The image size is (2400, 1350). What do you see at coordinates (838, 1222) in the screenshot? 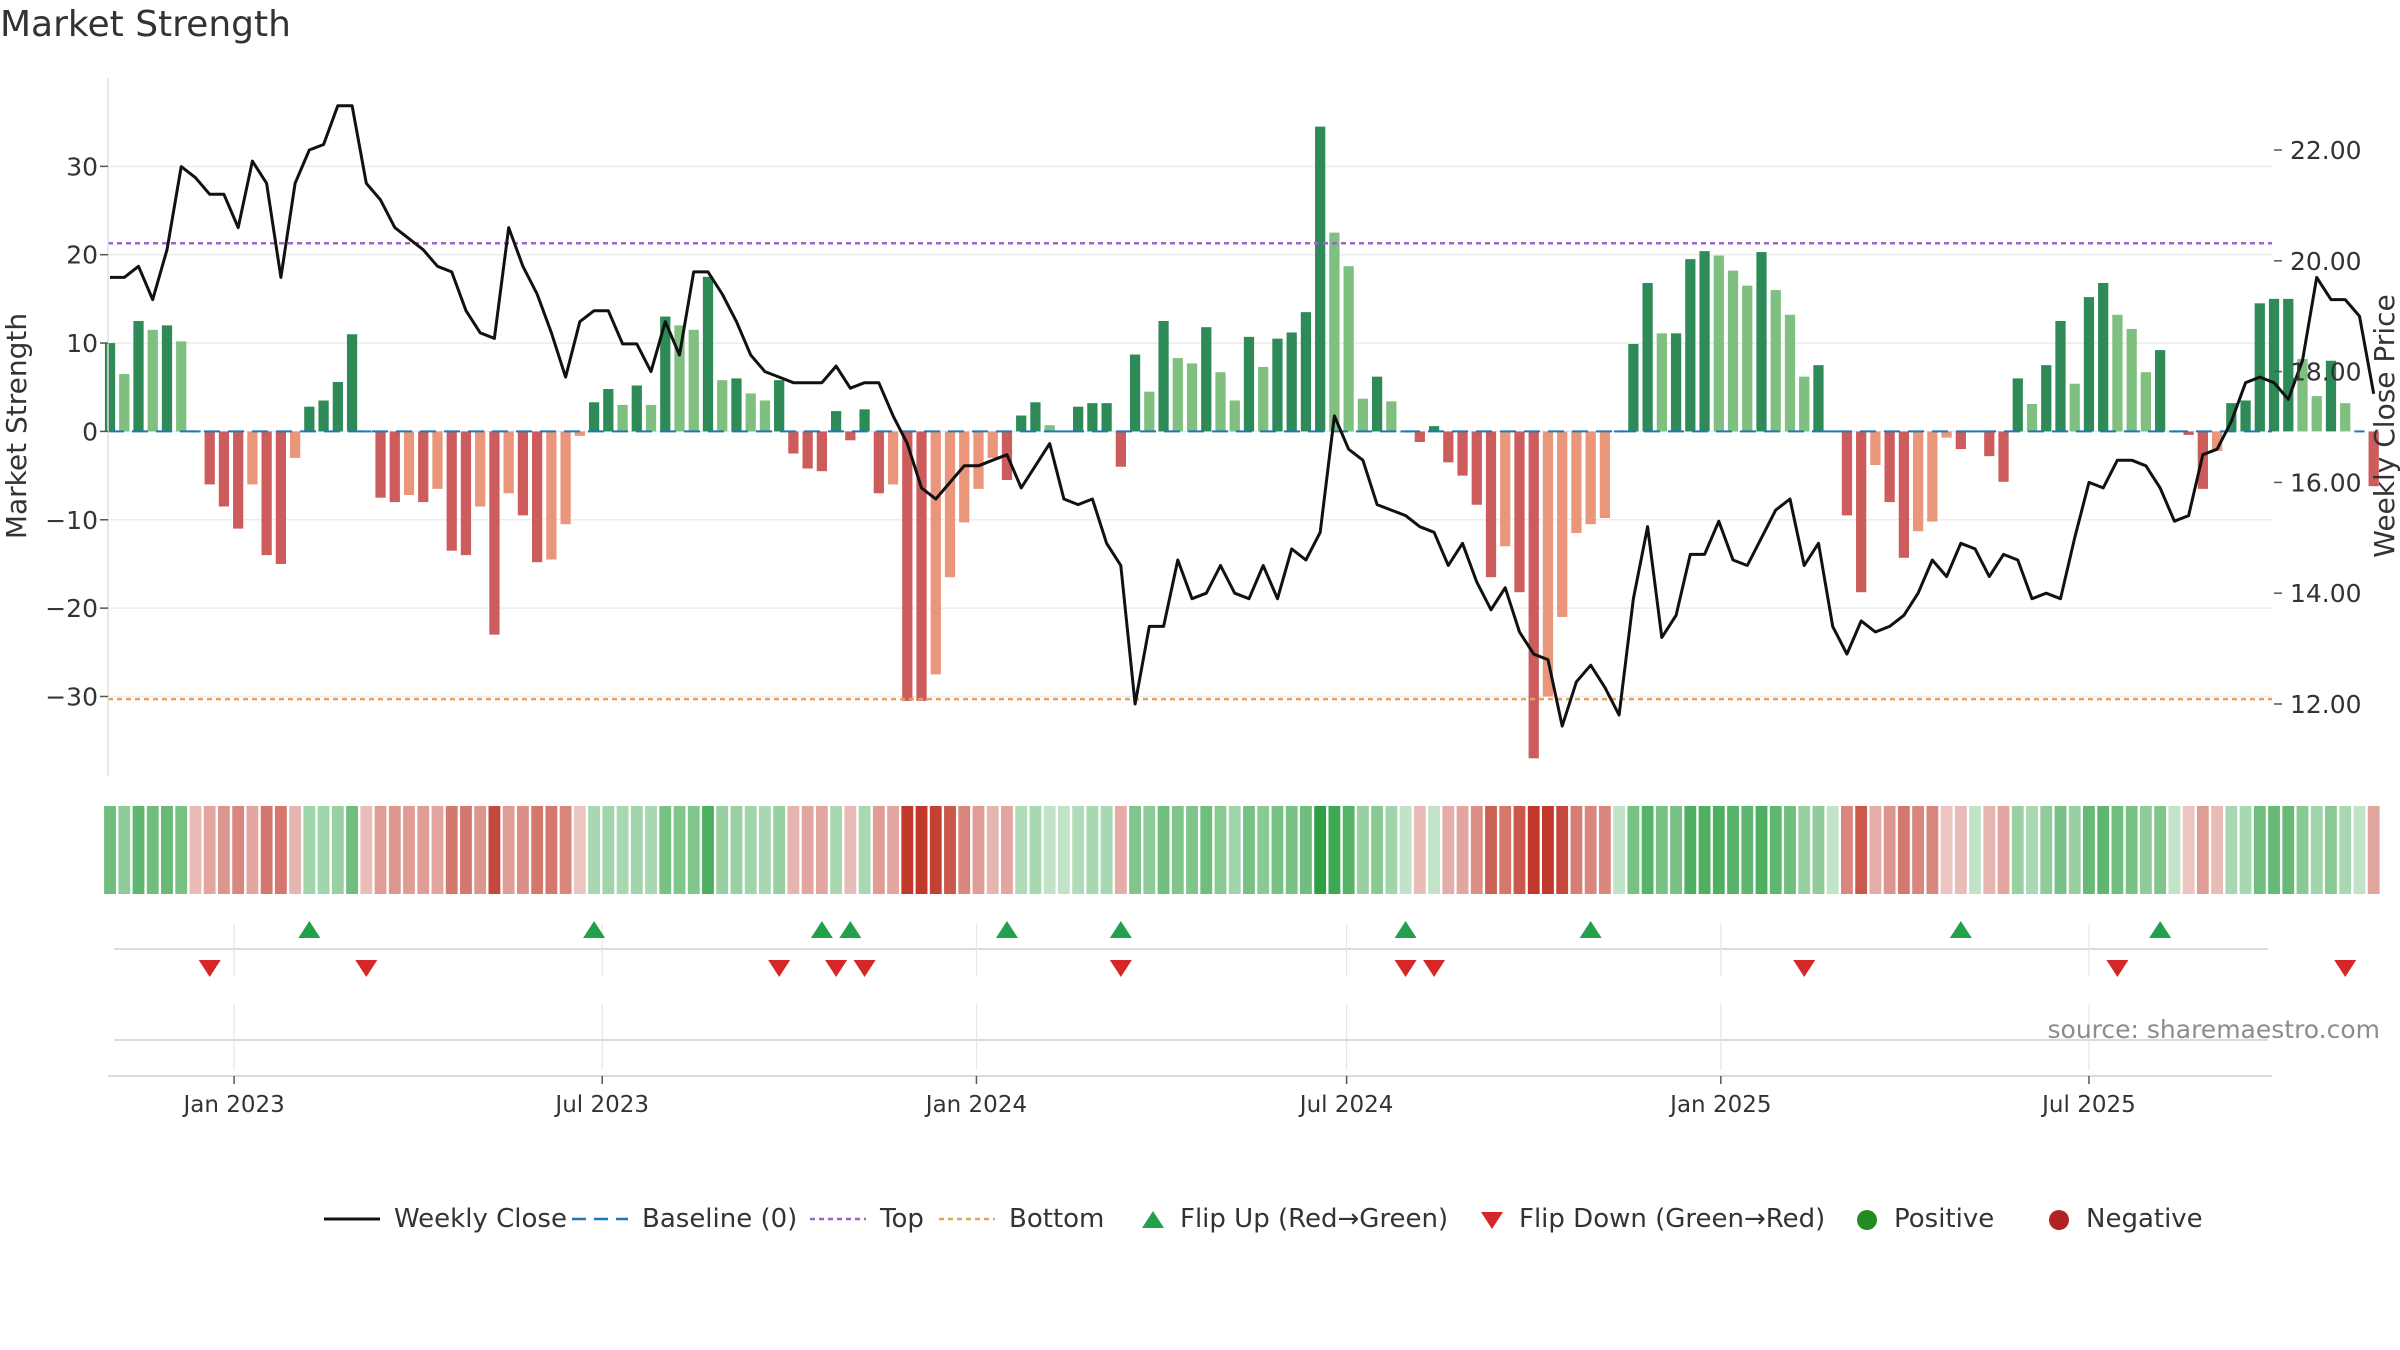
I see `legend-top-swatch` at bounding box center [838, 1222].